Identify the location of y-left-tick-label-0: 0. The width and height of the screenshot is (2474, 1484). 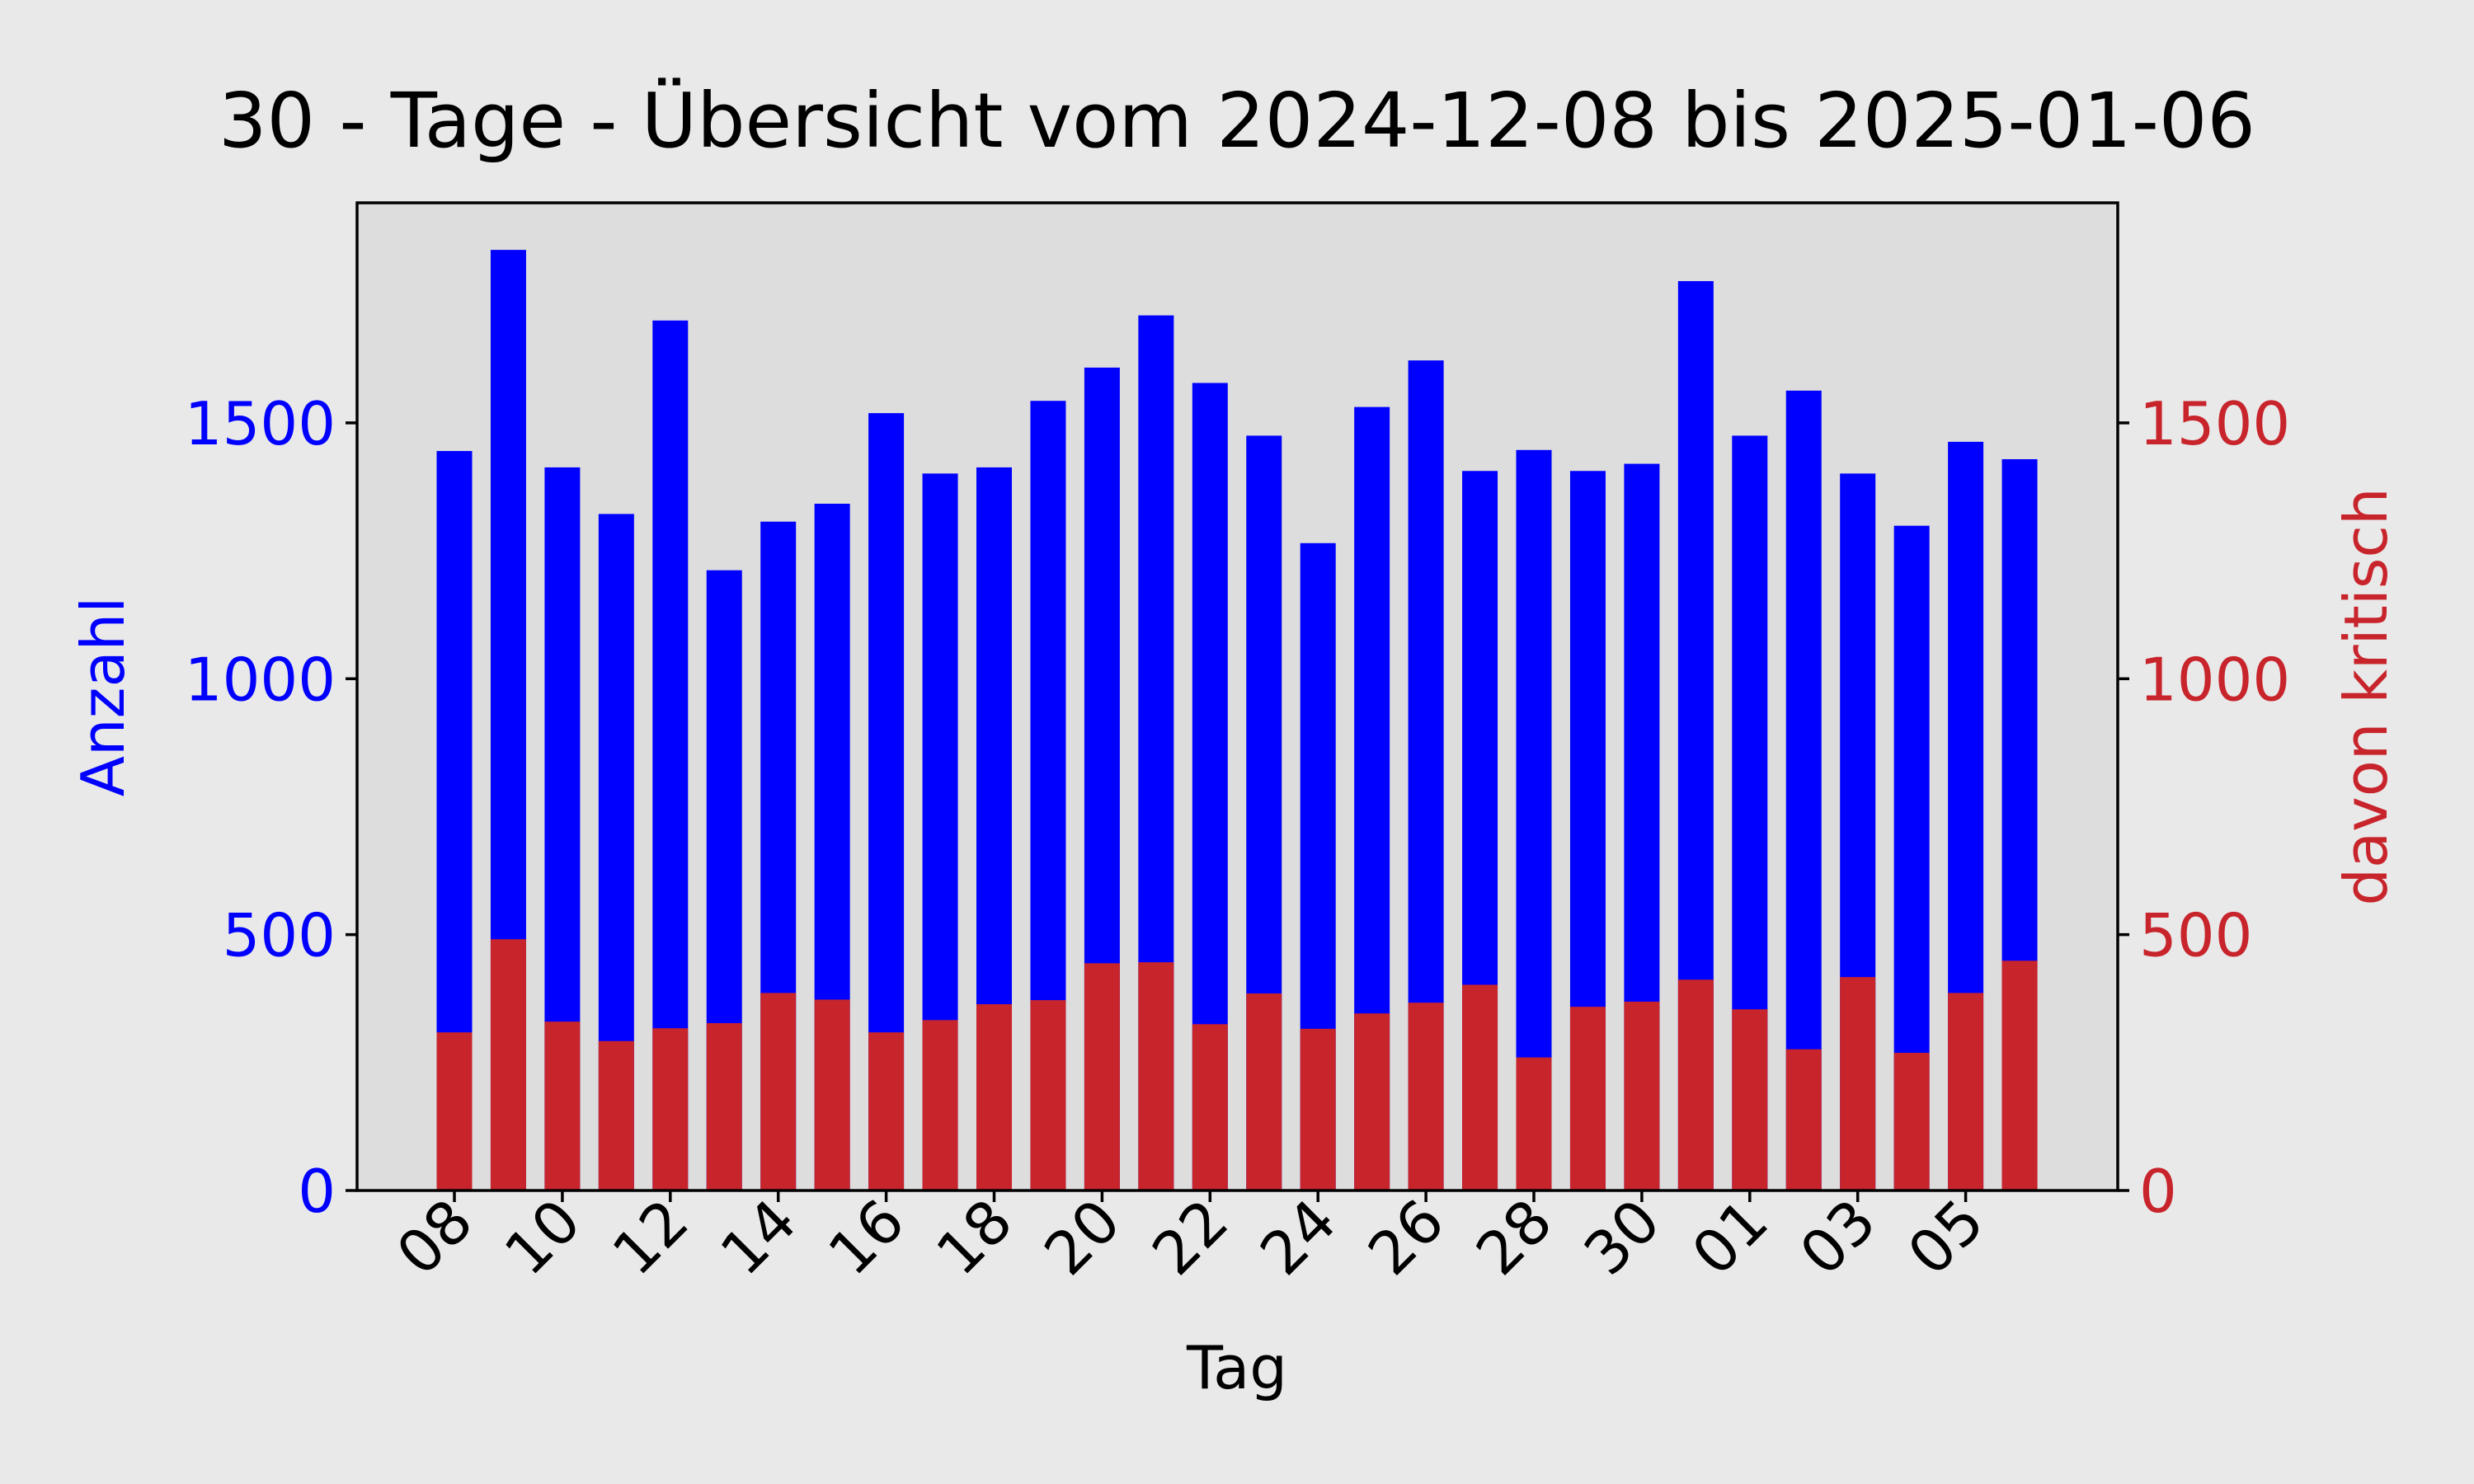
(317, 1191).